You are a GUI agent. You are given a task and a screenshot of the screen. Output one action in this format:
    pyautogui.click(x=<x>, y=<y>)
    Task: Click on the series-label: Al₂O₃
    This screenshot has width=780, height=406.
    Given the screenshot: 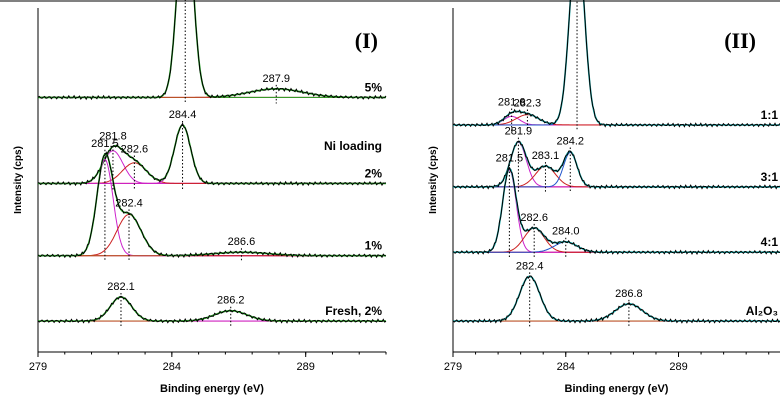 What is the action you would take?
    pyautogui.click(x=762, y=311)
    